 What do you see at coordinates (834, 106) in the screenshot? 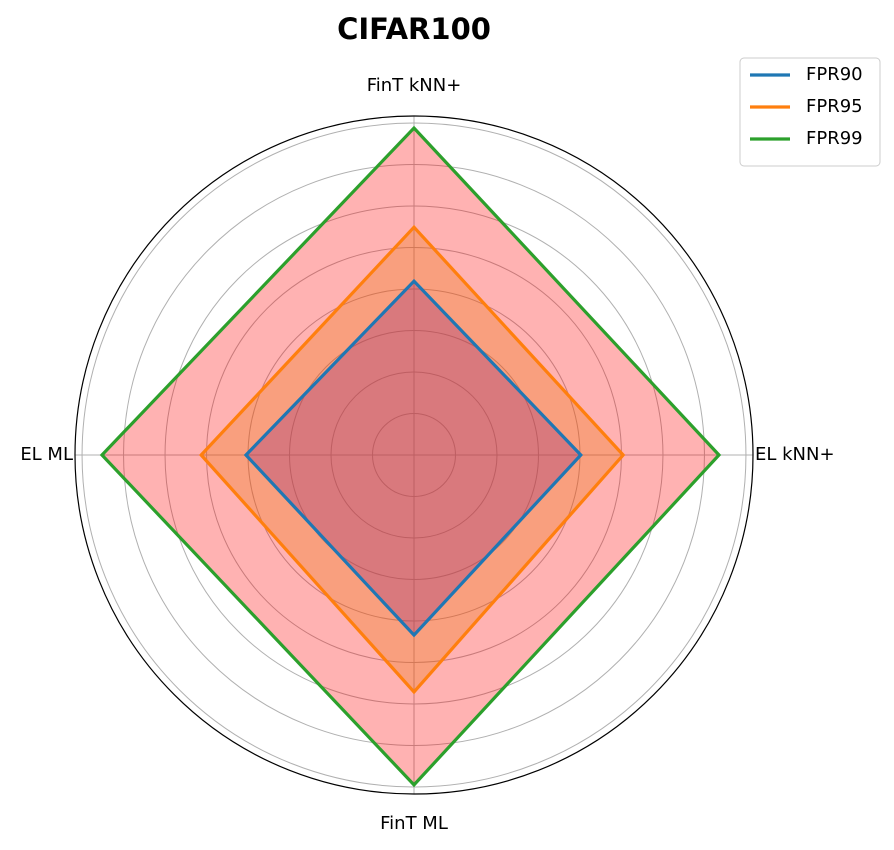
I see `legend-label: FPR95` at bounding box center [834, 106].